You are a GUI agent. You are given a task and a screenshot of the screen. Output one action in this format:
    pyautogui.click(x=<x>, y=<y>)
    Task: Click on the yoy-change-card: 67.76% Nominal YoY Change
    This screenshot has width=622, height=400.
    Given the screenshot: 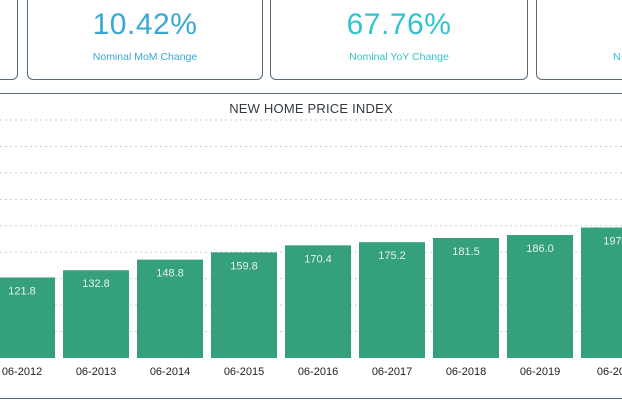 What is the action you would take?
    pyautogui.click(x=399, y=40)
    